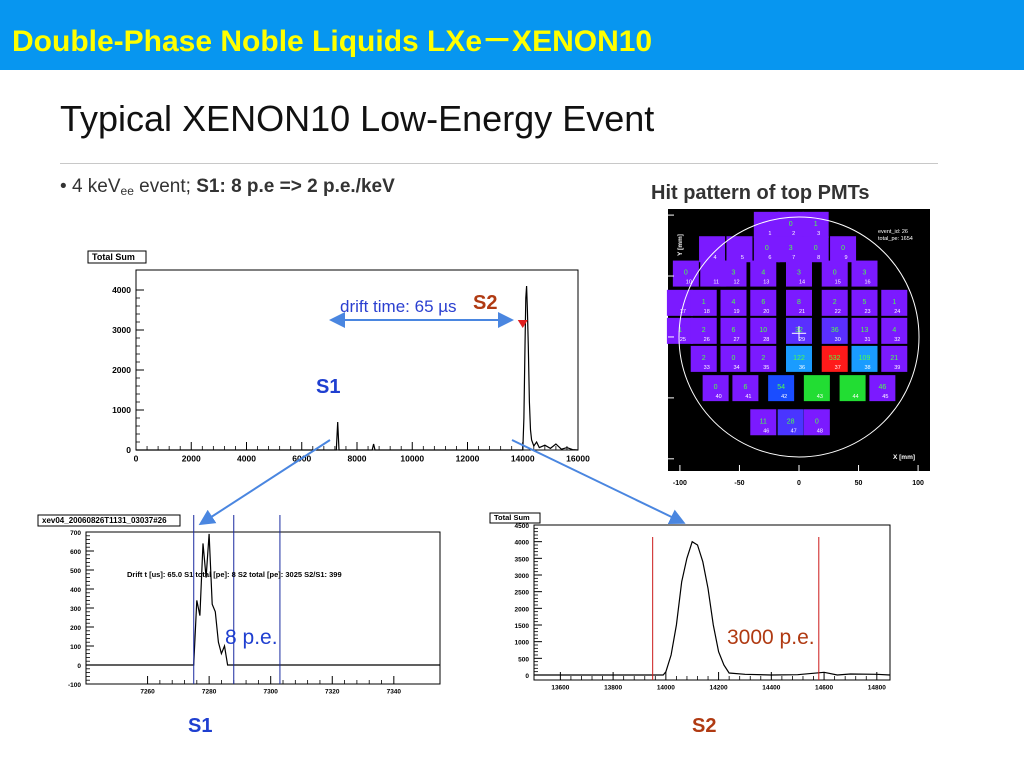 The height and width of the screenshot is (768, 1024). What do you see at coordinates (715, 258) in the screenshot?
I see `pmt-id: 4` at bounding box center [715, 258].